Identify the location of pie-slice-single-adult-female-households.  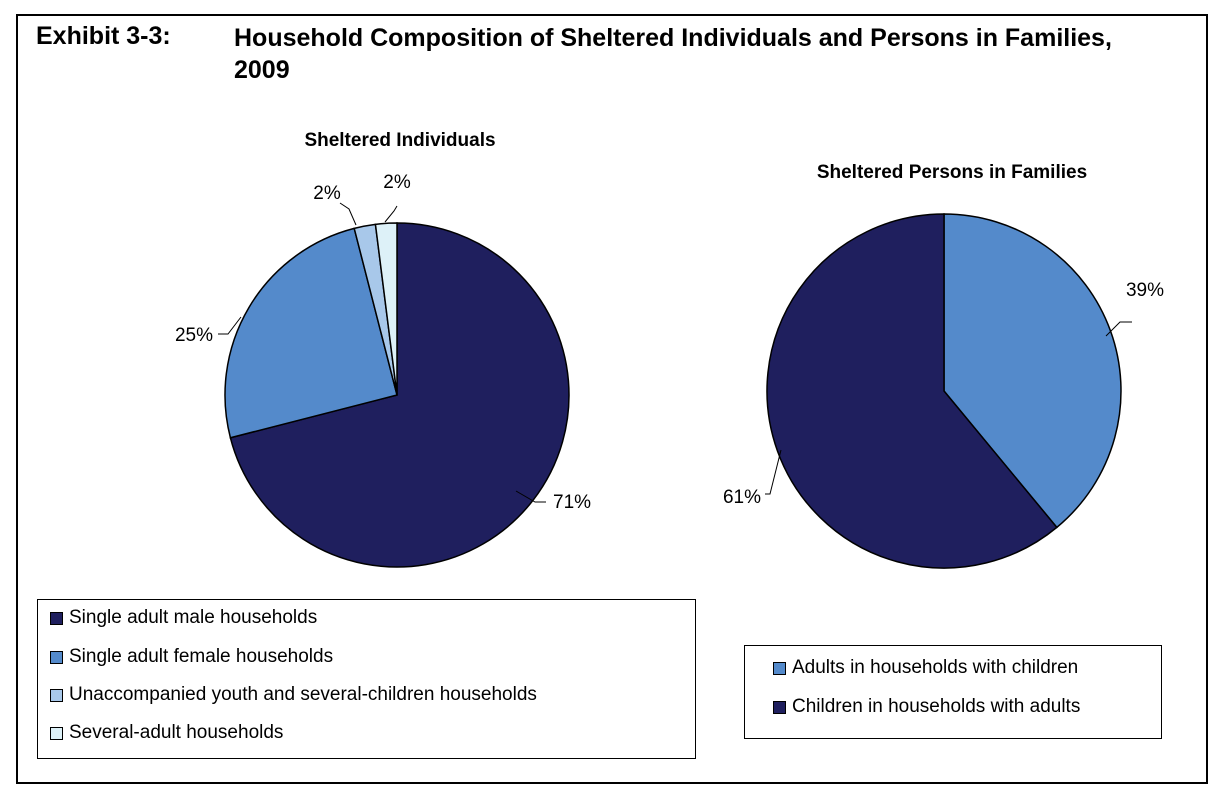
(311, 333).